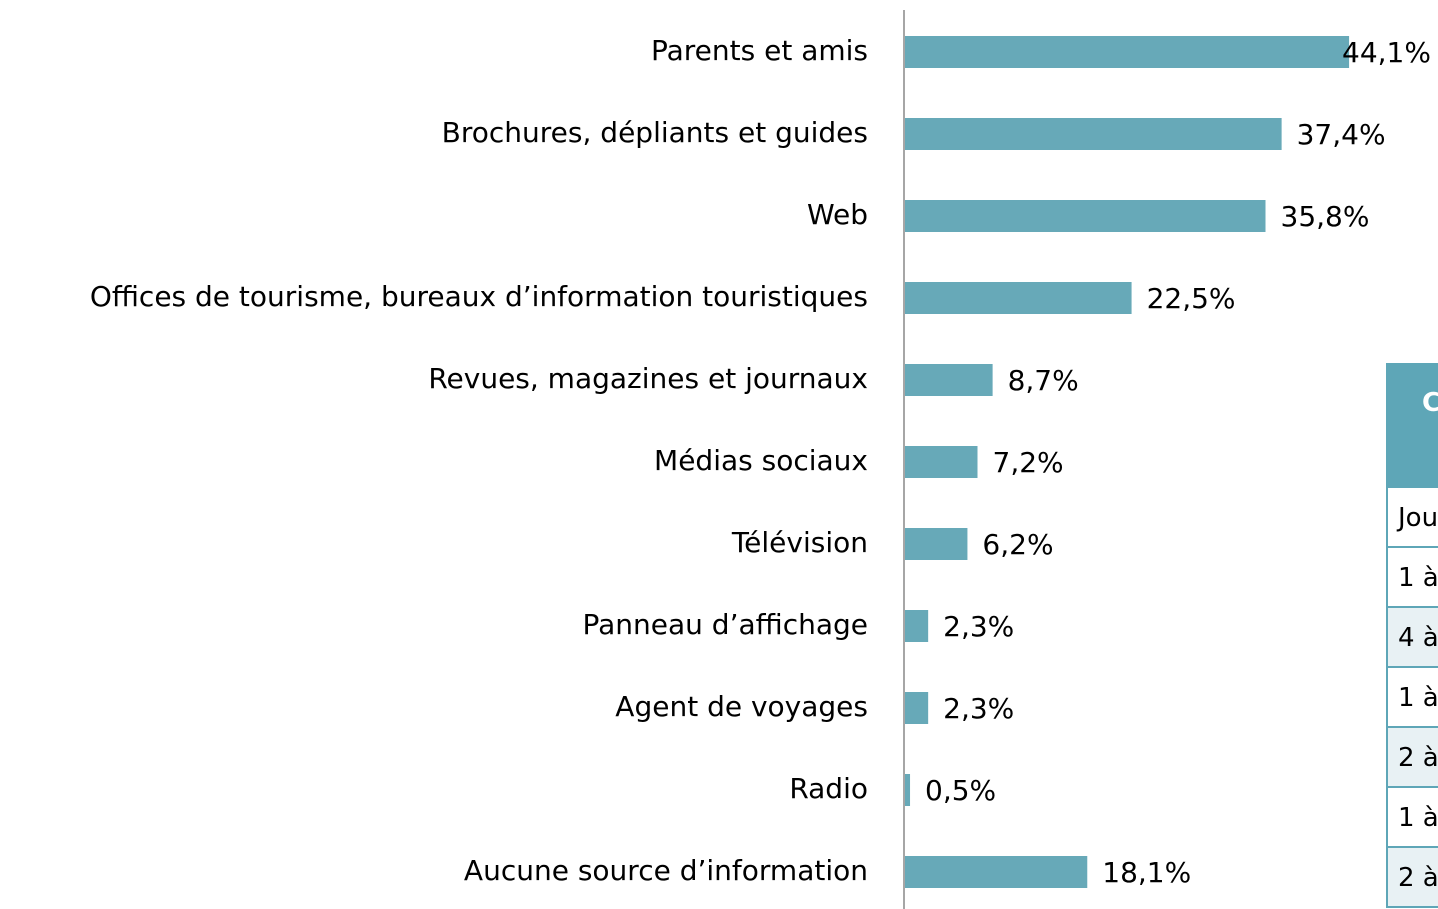 The width and height of the screenshot is (1438, 909). What do you see at coordinates (1325, 216) in the screenshot?
I see `value-label: 35,8%` at bounding box center [1325, 216].